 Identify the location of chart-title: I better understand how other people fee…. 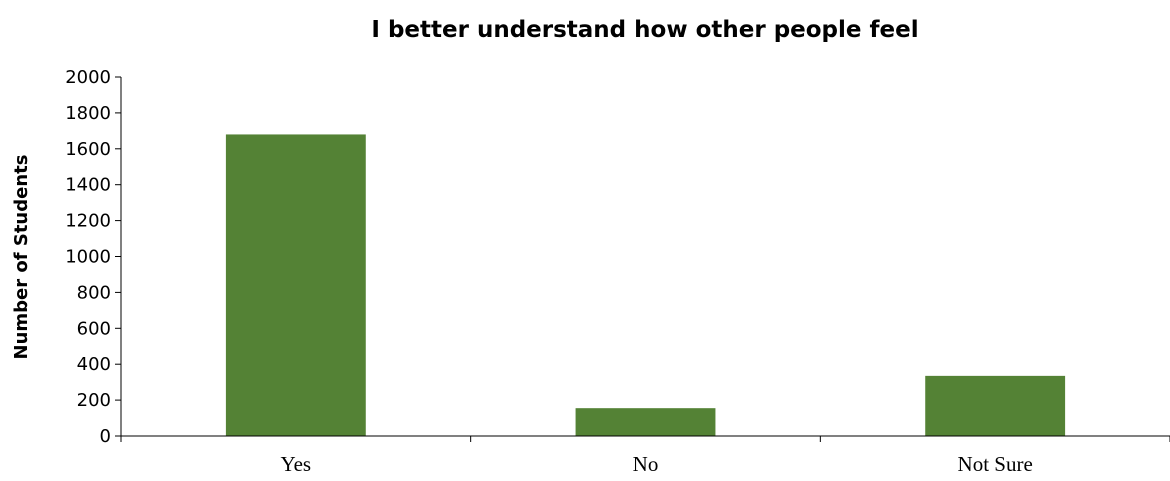
(644, 30).